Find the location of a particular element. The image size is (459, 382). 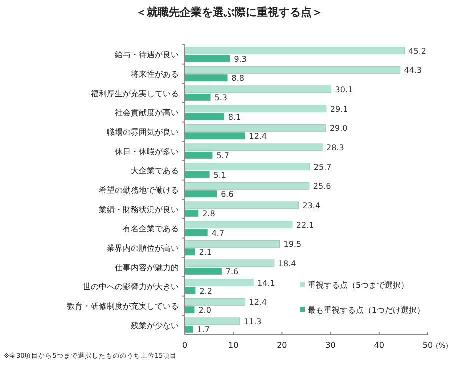

data-label: 25.6 is located at coordinates (322, 187).